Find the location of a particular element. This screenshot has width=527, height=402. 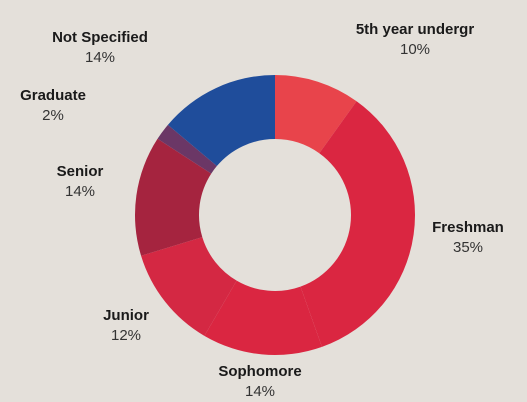

slice-label: Not Specified is located at coordinates (100, 37).